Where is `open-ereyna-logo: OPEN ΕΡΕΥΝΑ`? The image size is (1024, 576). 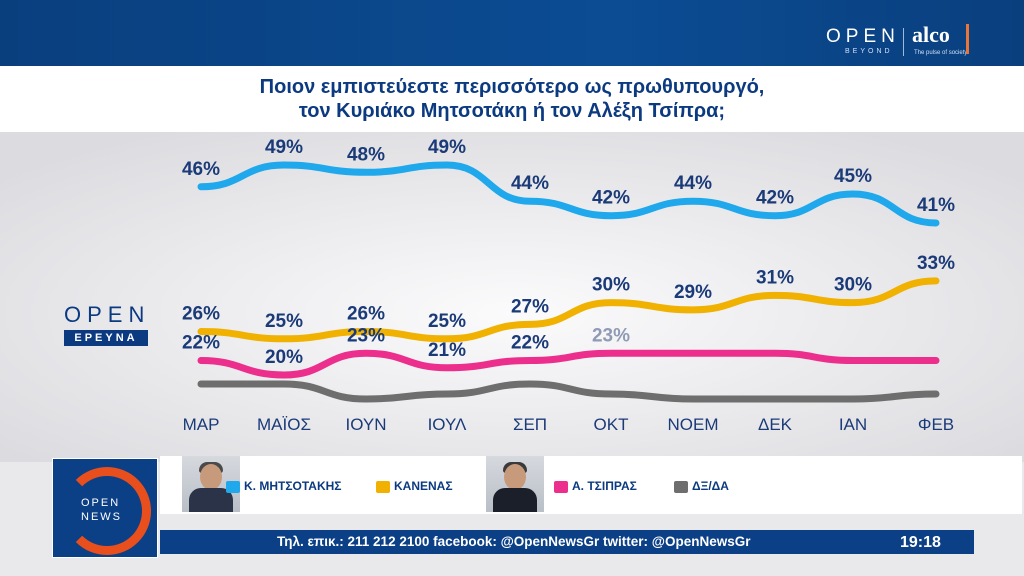
open-ereyna-logo: OPEN ΕΡΕΥΝΑ is located at coordinates (106, 324).